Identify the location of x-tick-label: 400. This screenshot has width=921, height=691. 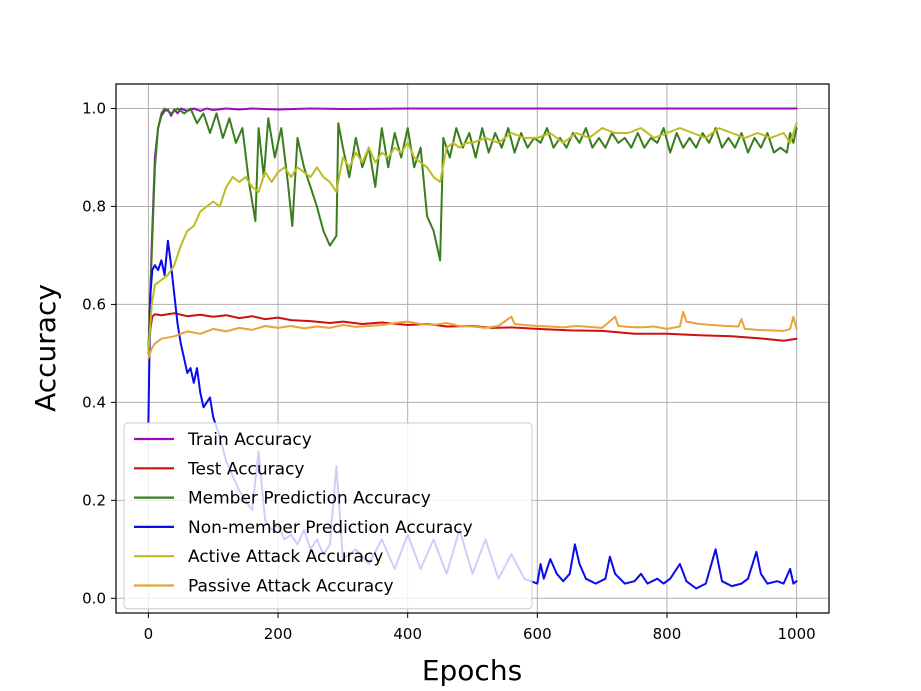
(407, 634).